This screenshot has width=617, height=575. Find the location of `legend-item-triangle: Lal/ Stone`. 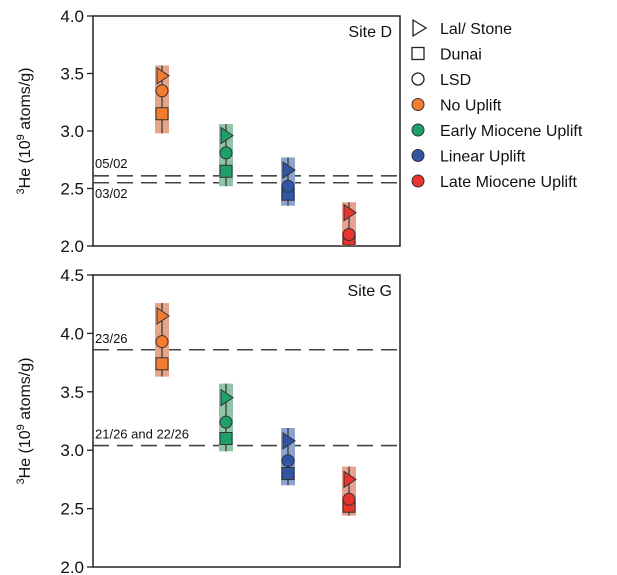

legend-item-triangle: Lal/ Stone is located at coordinates (462, 28).